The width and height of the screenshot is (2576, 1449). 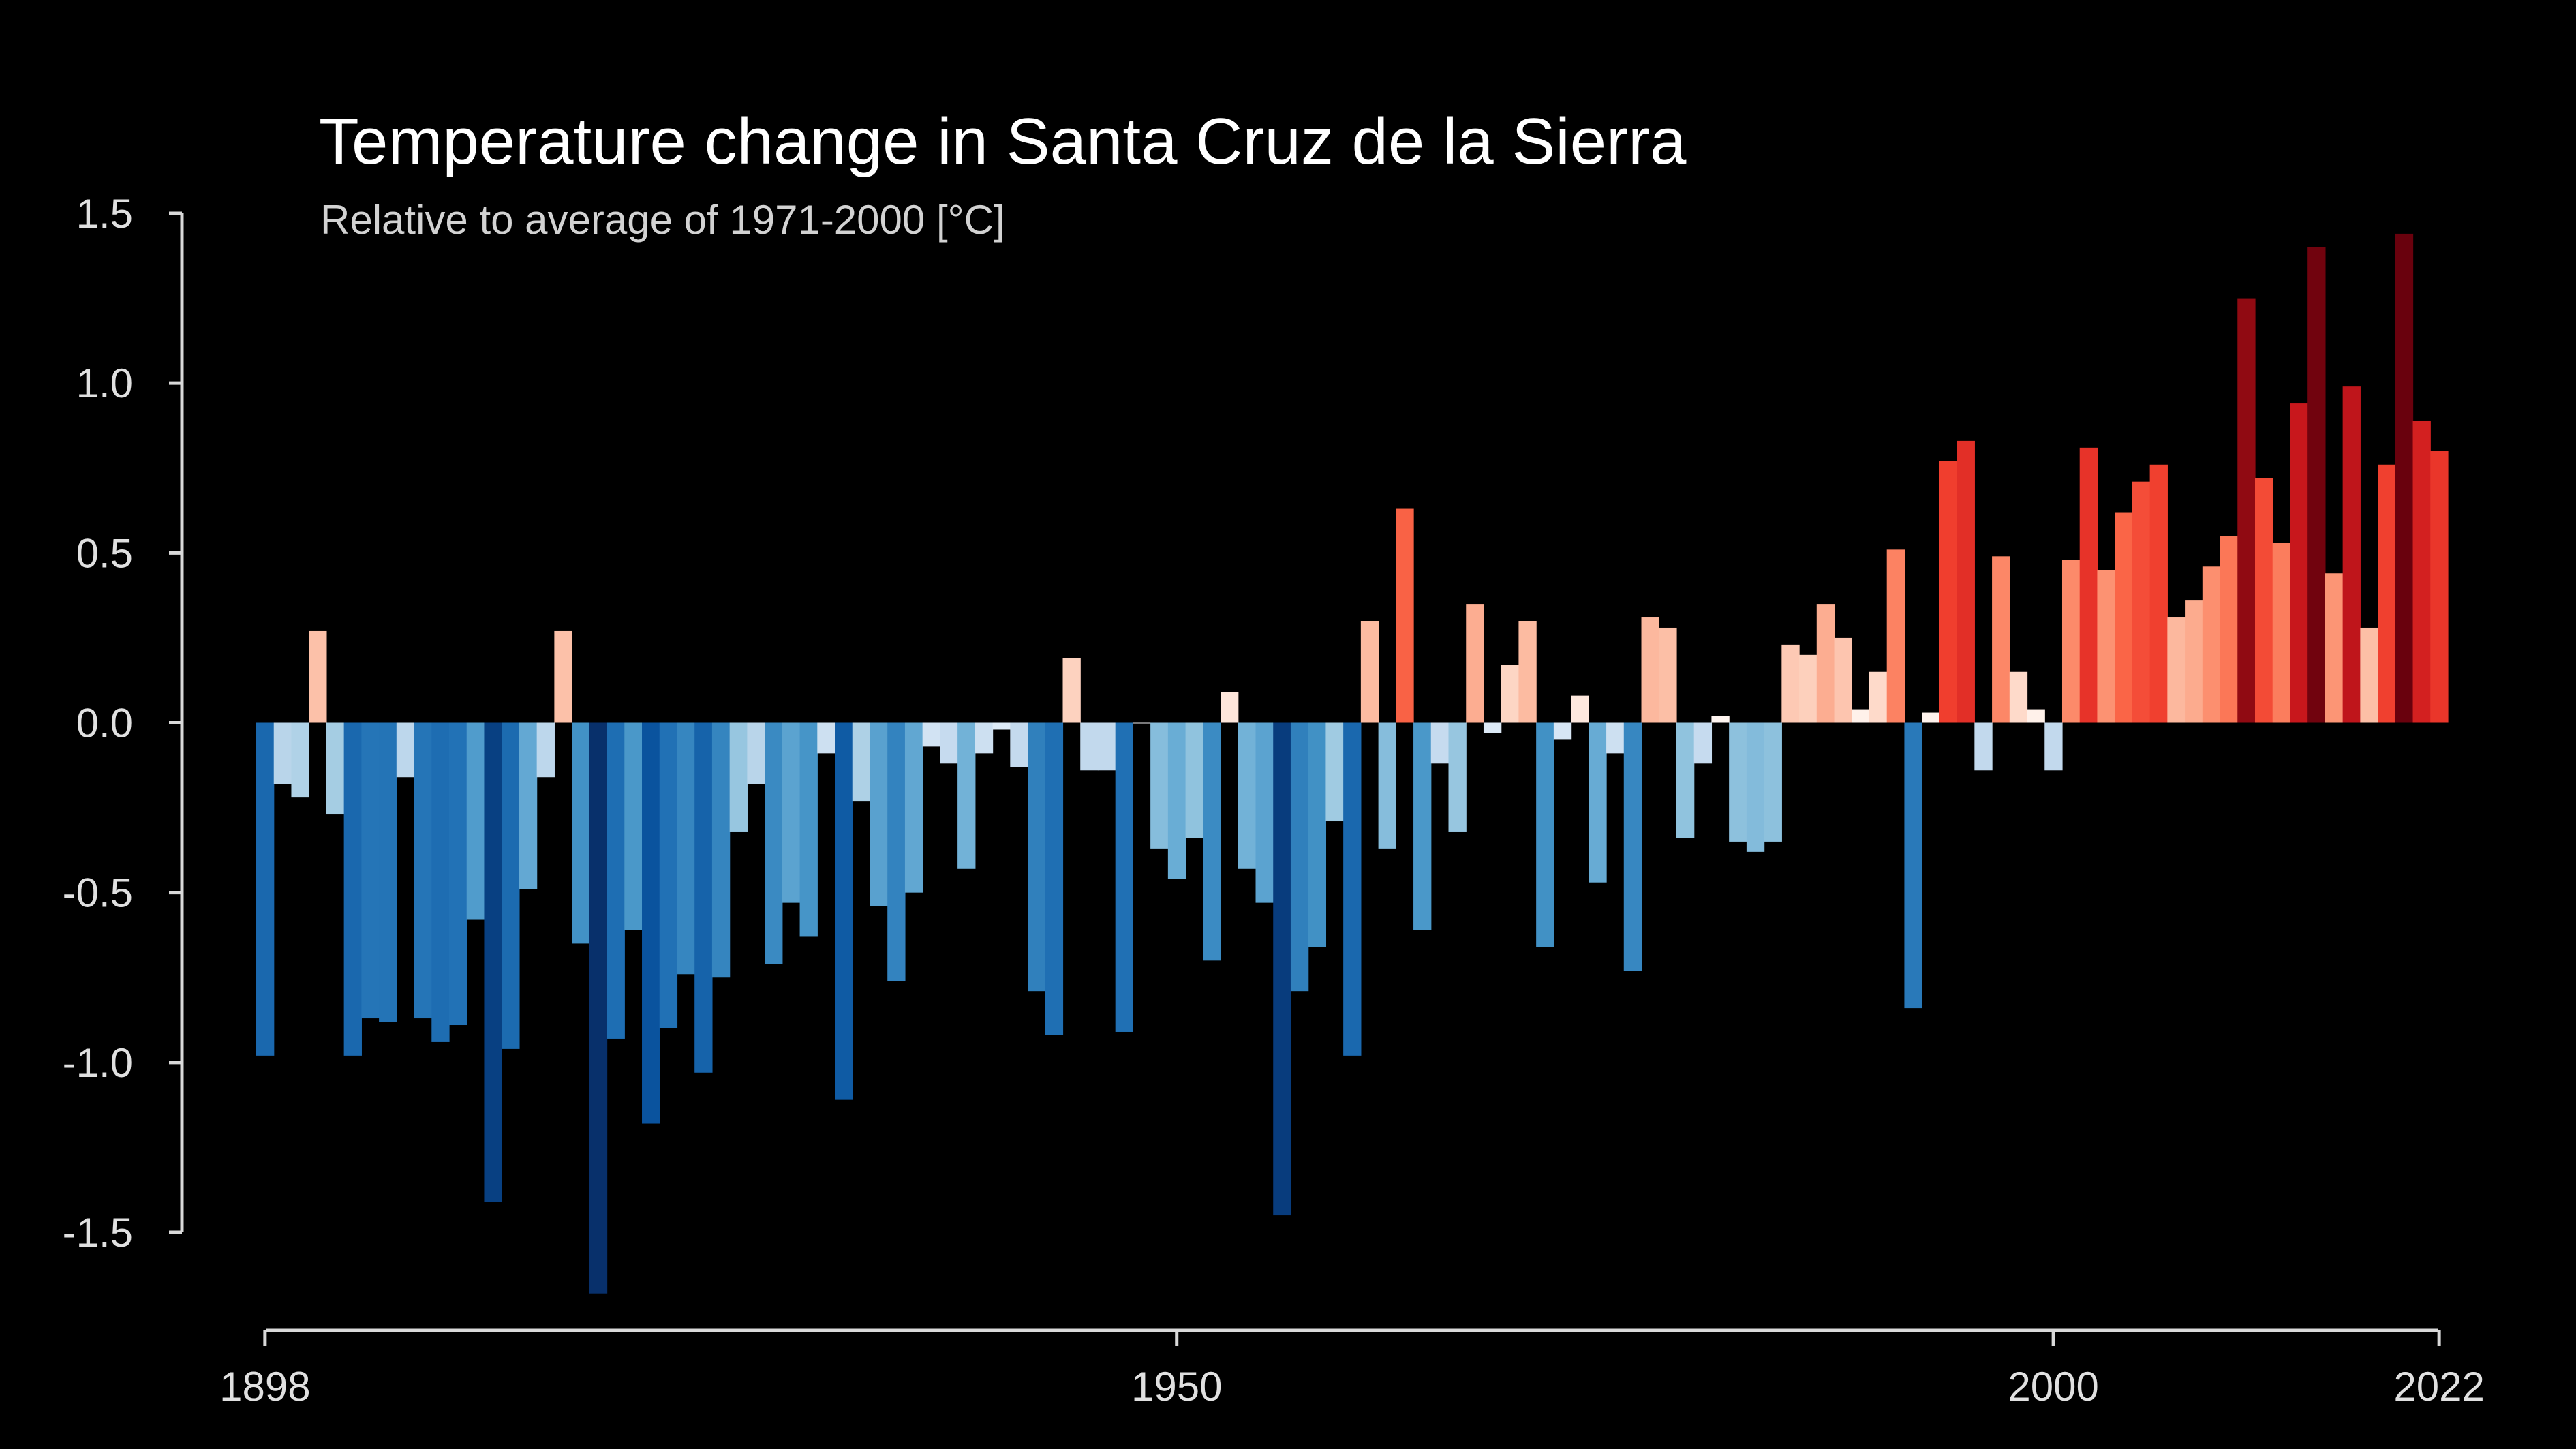 I want to click on bar-1977, so click(x=1650, y=670).